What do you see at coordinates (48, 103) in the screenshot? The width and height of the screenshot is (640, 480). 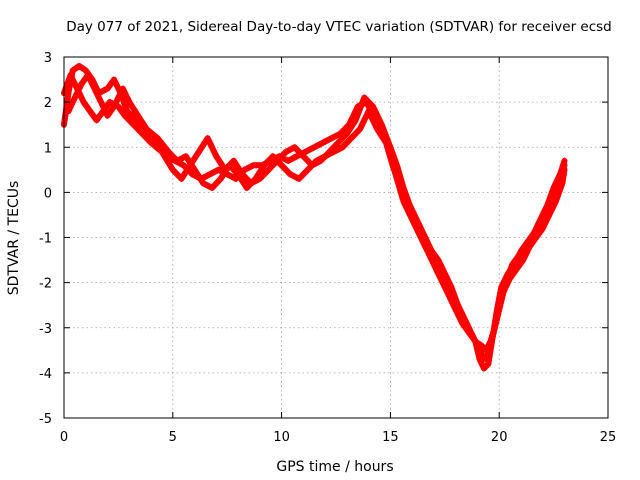 I see `y-tick-label: 2` at bounding box center [48, 103].